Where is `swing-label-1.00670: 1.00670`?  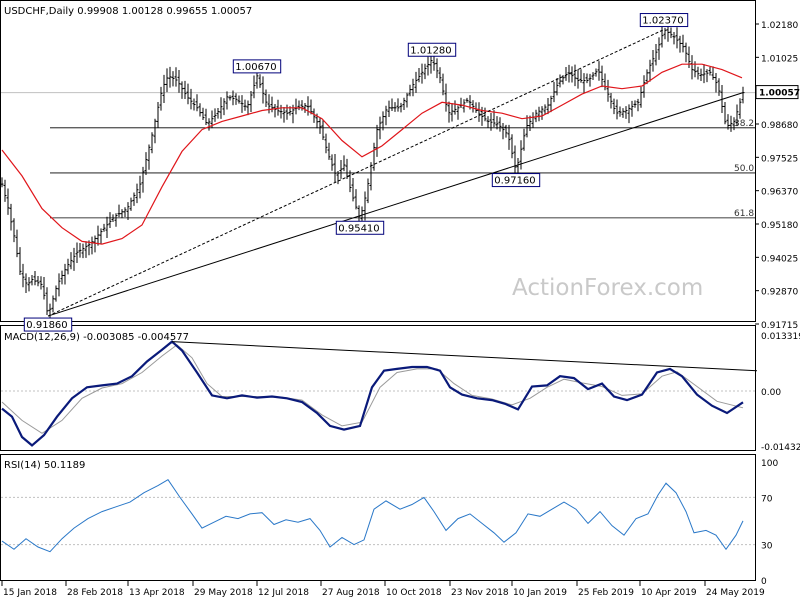 swing-label-1.00670: 1.00670 is located at coordinates (255, 67).